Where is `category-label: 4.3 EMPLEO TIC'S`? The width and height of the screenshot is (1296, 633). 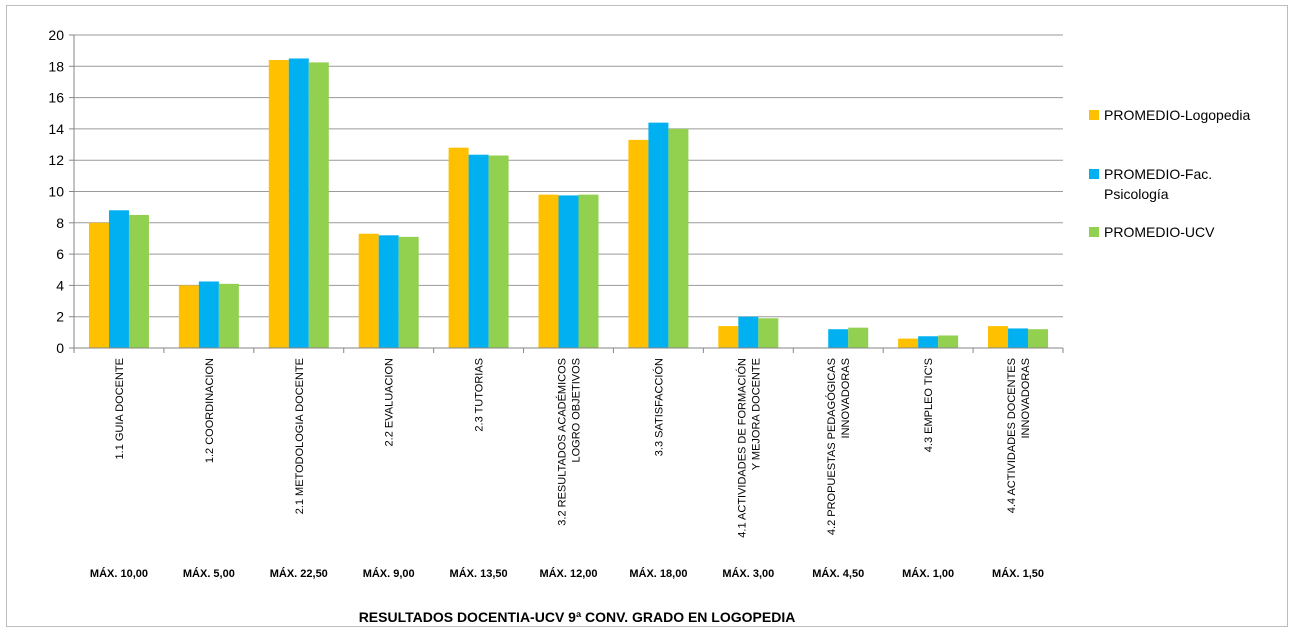 category-label: 4.3 EMPLEO TIC'S is located at coordinates (929, 405).